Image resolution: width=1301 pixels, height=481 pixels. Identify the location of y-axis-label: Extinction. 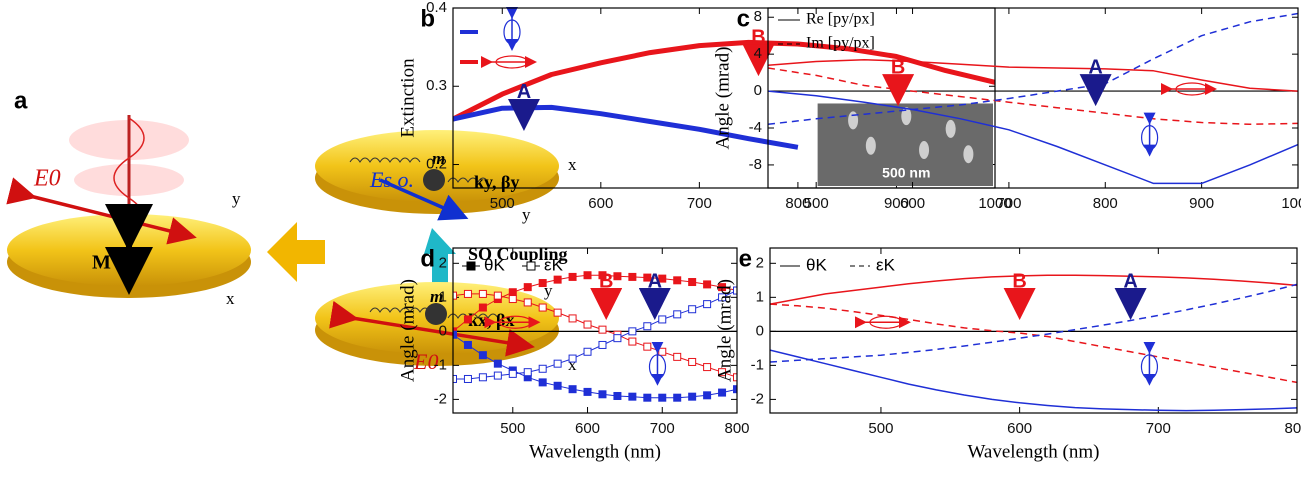
(407, 98).